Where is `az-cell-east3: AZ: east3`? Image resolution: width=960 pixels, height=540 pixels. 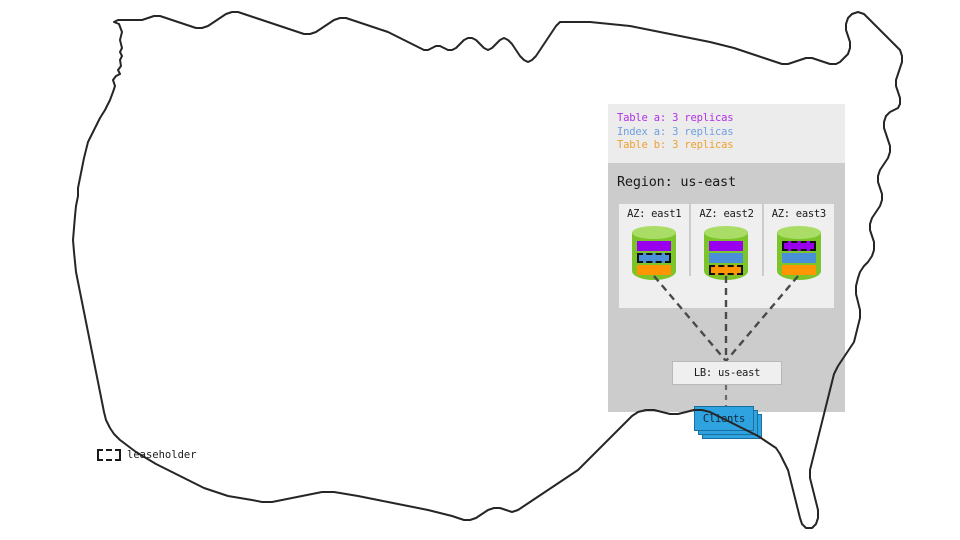 az-cell-east3: AZ: east3 is located at coordinates (798, 242).